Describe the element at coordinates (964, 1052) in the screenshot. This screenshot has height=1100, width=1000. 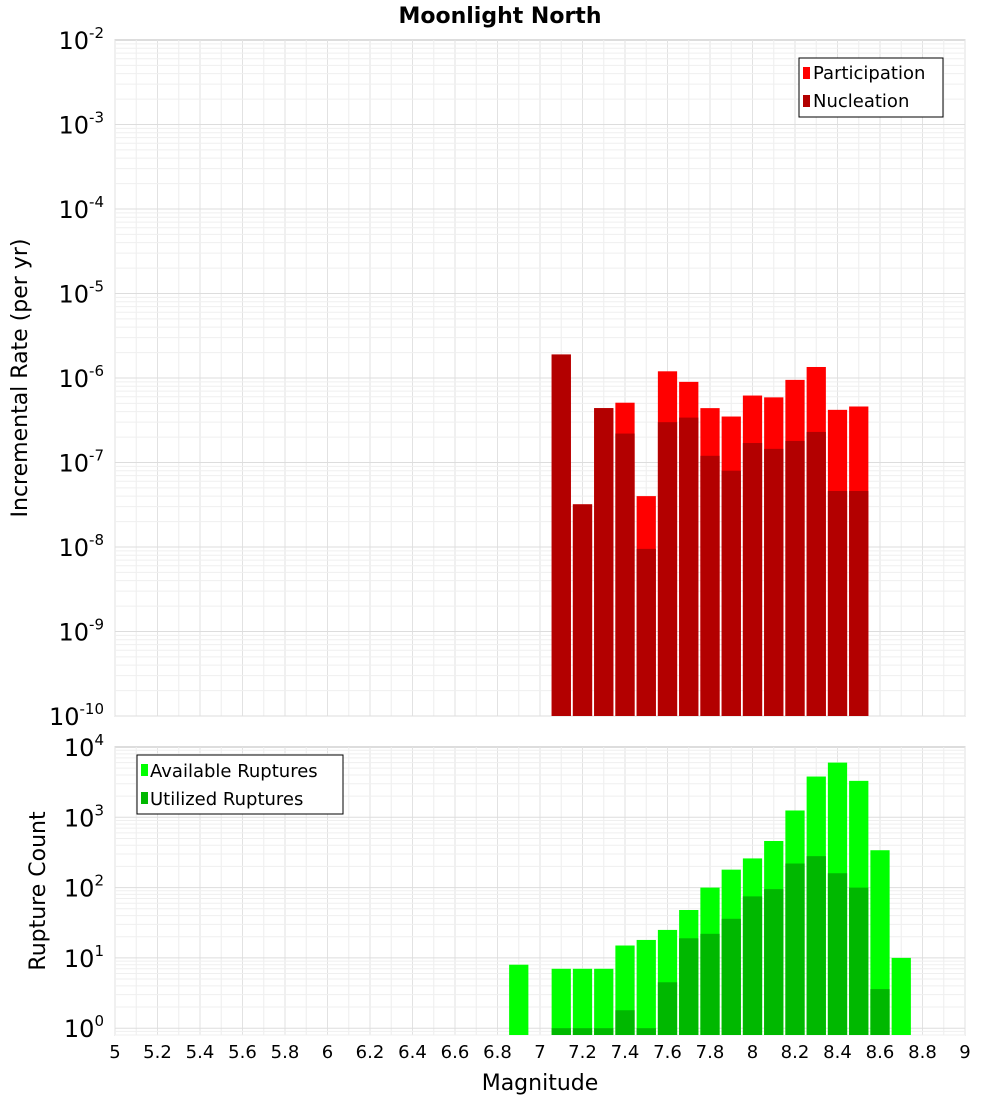
I see `x-tick-label: 9` at that location.